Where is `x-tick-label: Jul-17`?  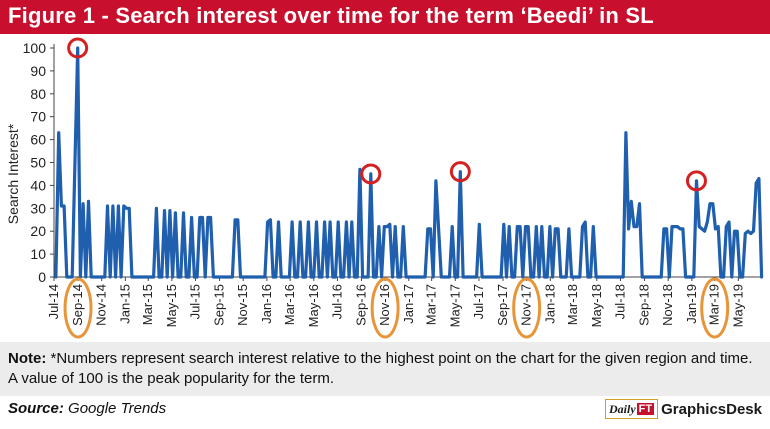
x-tick-label: Jul-17 is located at coordinates (478, 301).